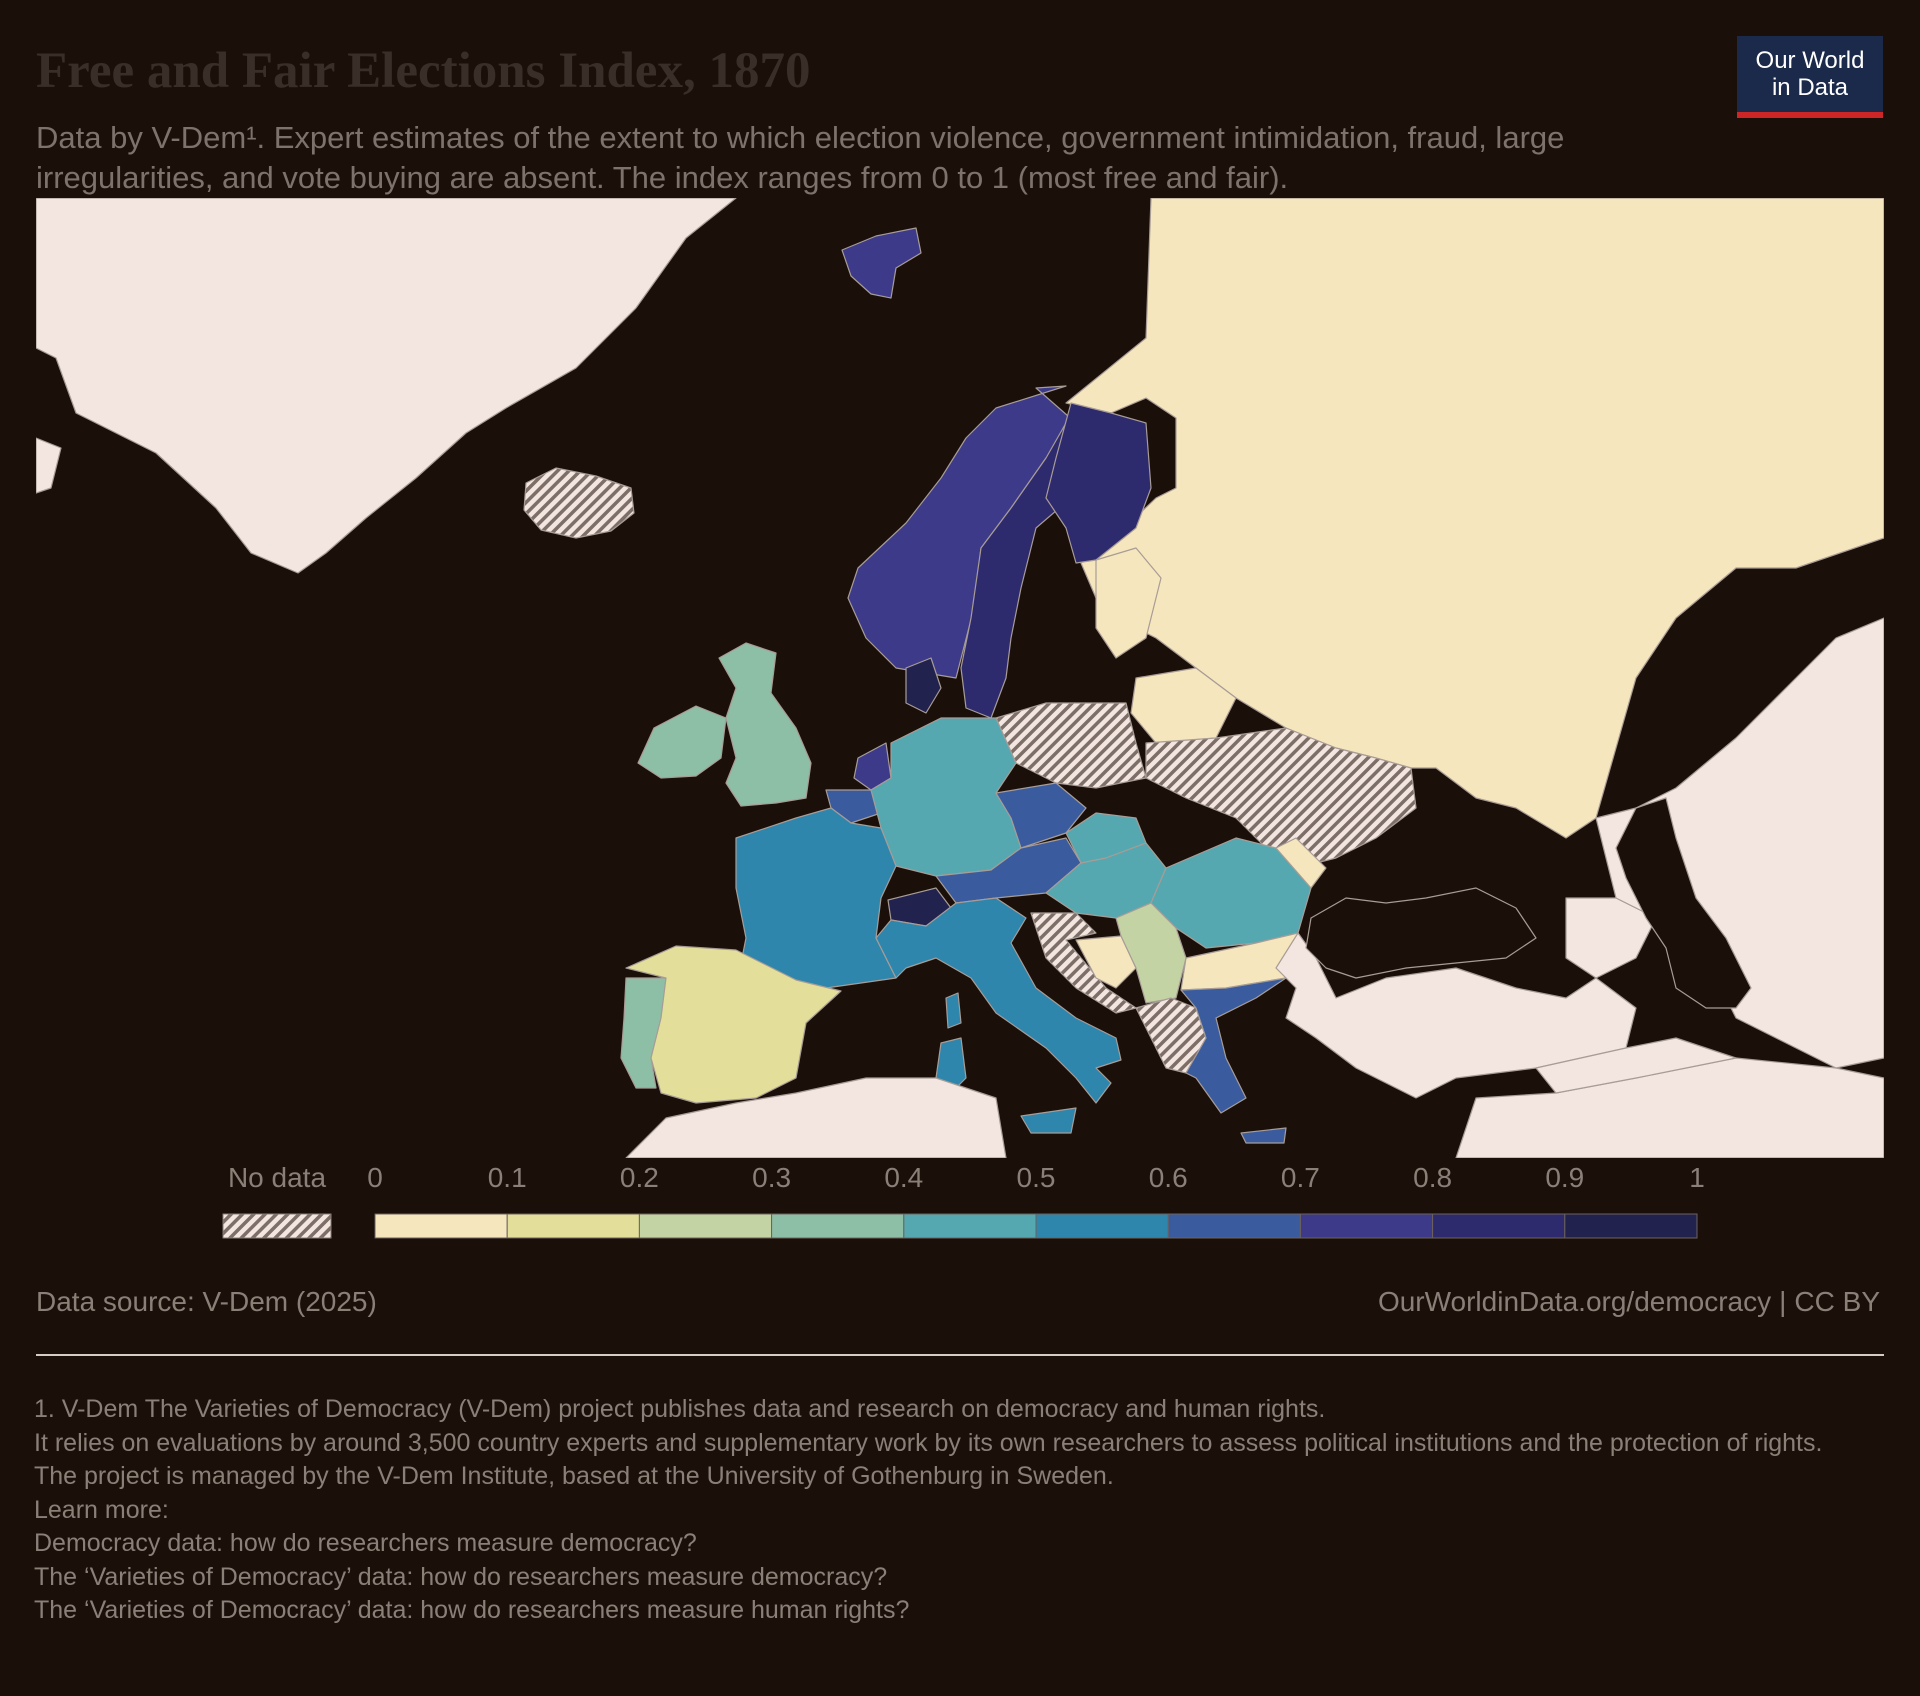 The image size is (1920, 1696). What do you see at coordinates (277, 1226) in the screenshot?
I see `legend-no-data-swatch` at bounding box center [277, 1226].